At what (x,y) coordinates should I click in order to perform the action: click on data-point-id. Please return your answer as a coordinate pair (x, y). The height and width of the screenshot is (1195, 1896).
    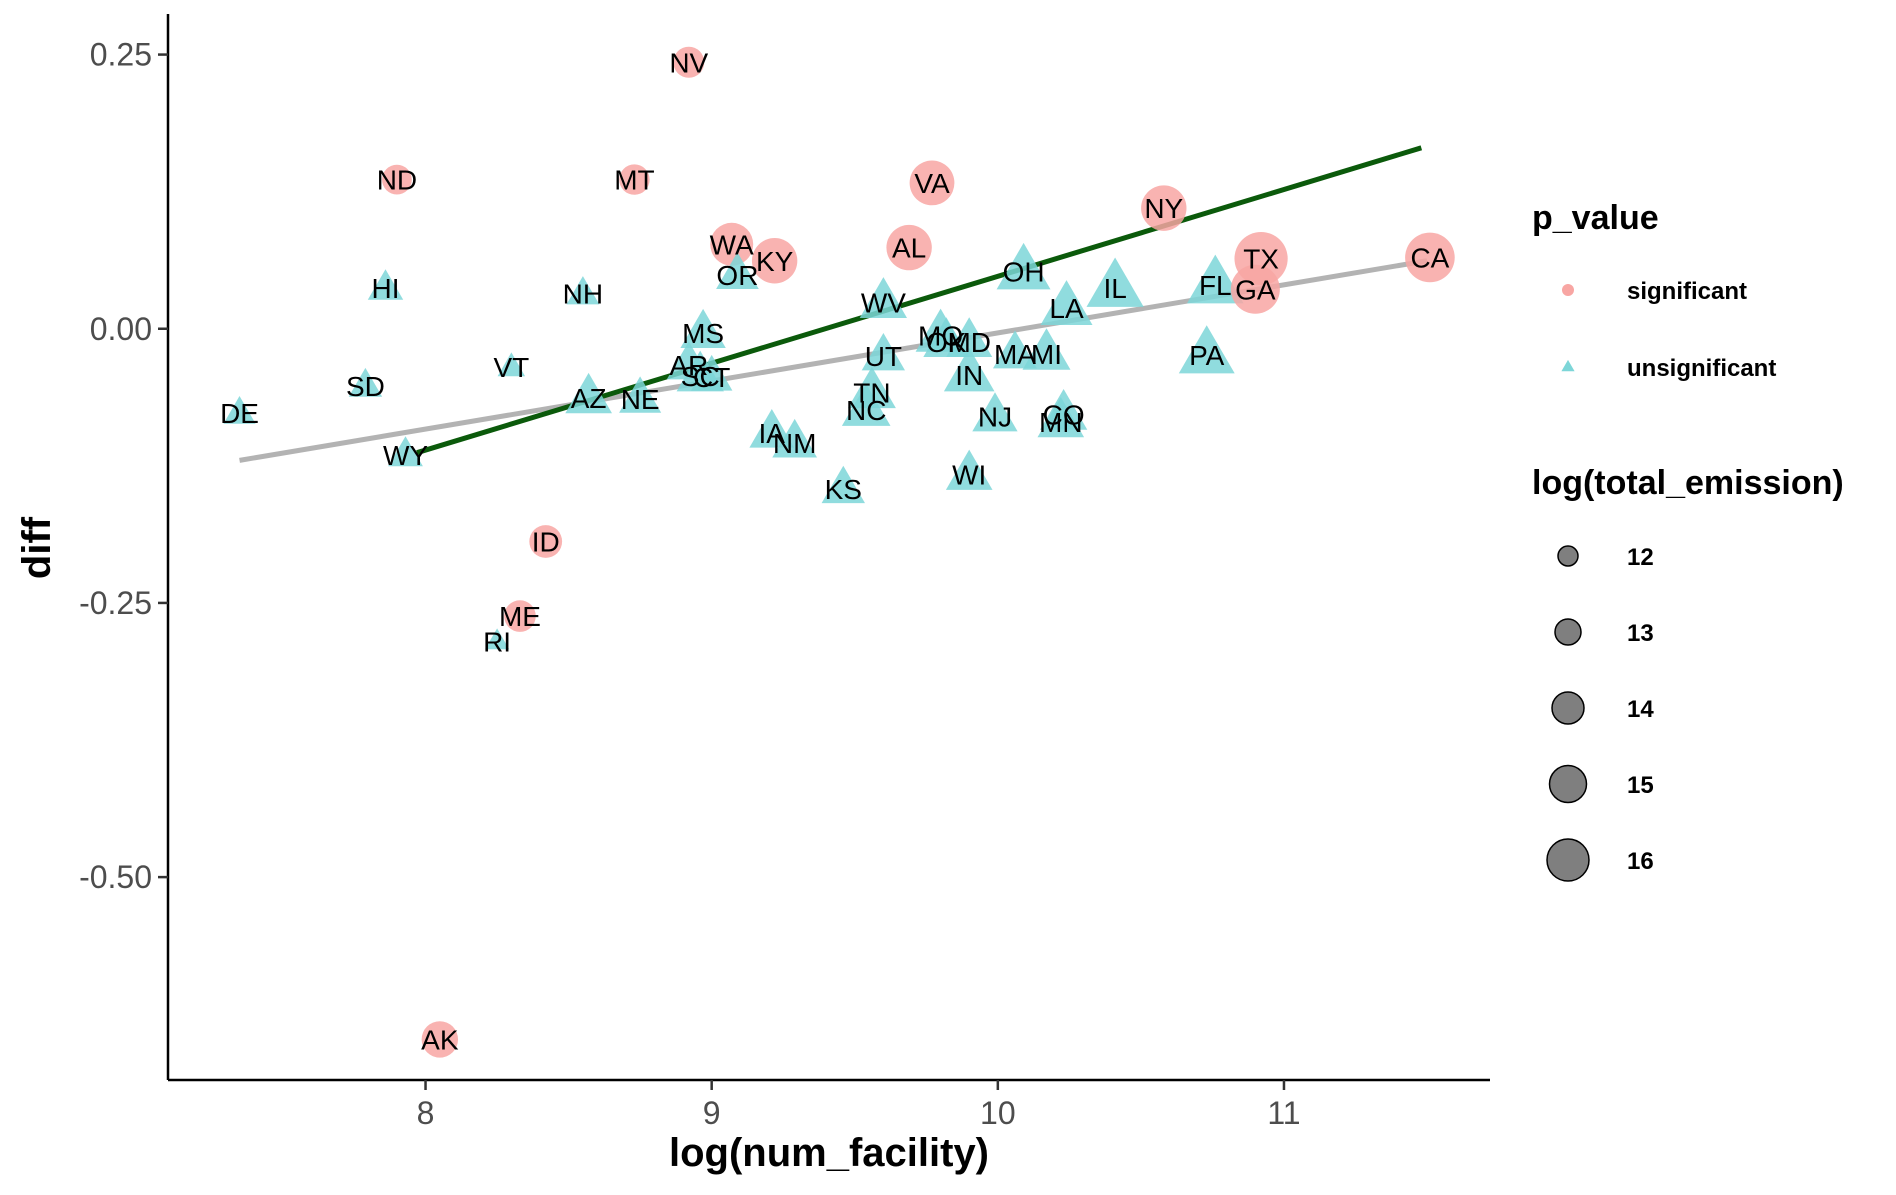
    Looking at the image, I should click on (546, 541).